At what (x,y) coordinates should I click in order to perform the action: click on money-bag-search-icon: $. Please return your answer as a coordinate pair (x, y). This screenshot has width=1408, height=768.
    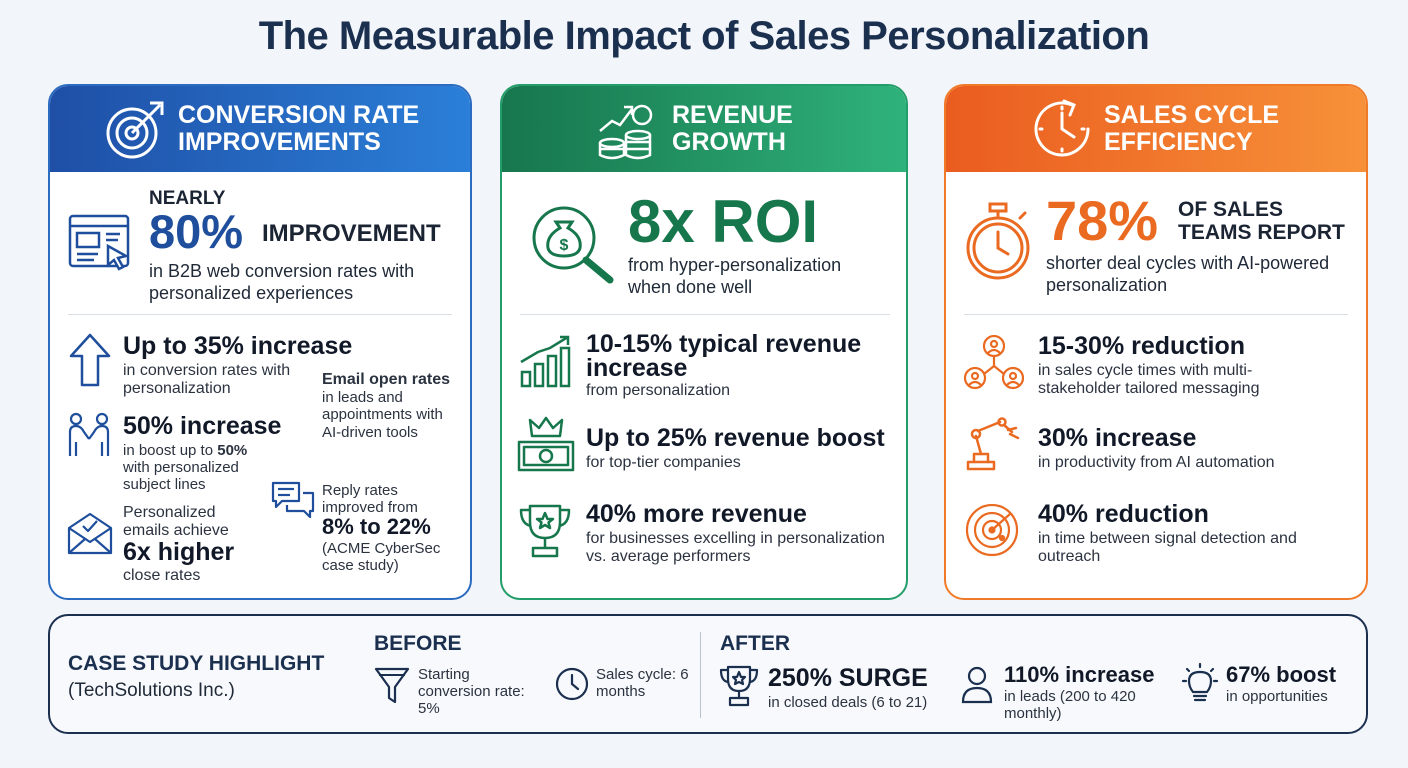
    Looking at the image, I should click on (573, 245).